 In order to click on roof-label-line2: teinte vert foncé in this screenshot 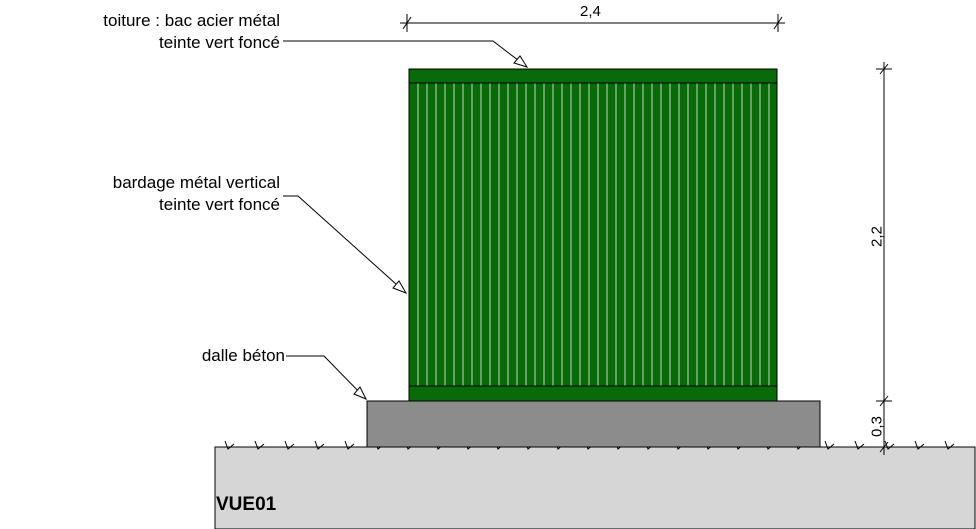, I will do `click(219, 42)`.